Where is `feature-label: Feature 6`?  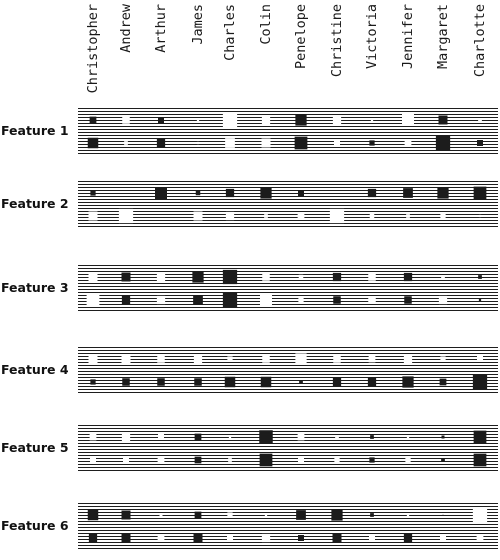
feature-label: Feature 6 is located at coordinates (35, 525).